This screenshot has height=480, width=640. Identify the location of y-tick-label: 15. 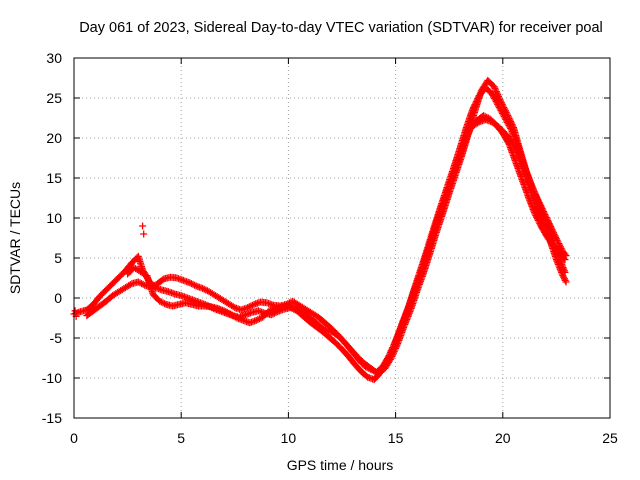
(54, 178).